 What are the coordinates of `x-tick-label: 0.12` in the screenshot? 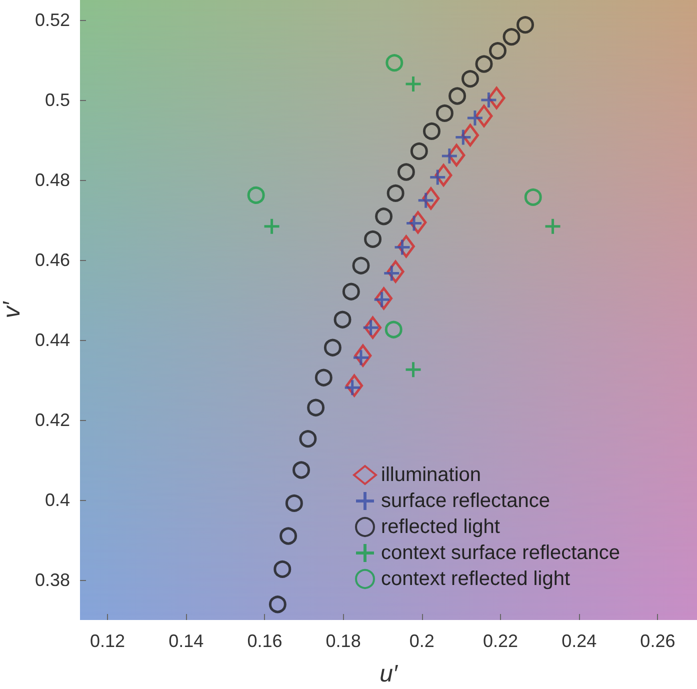 It's located at (108, 641).